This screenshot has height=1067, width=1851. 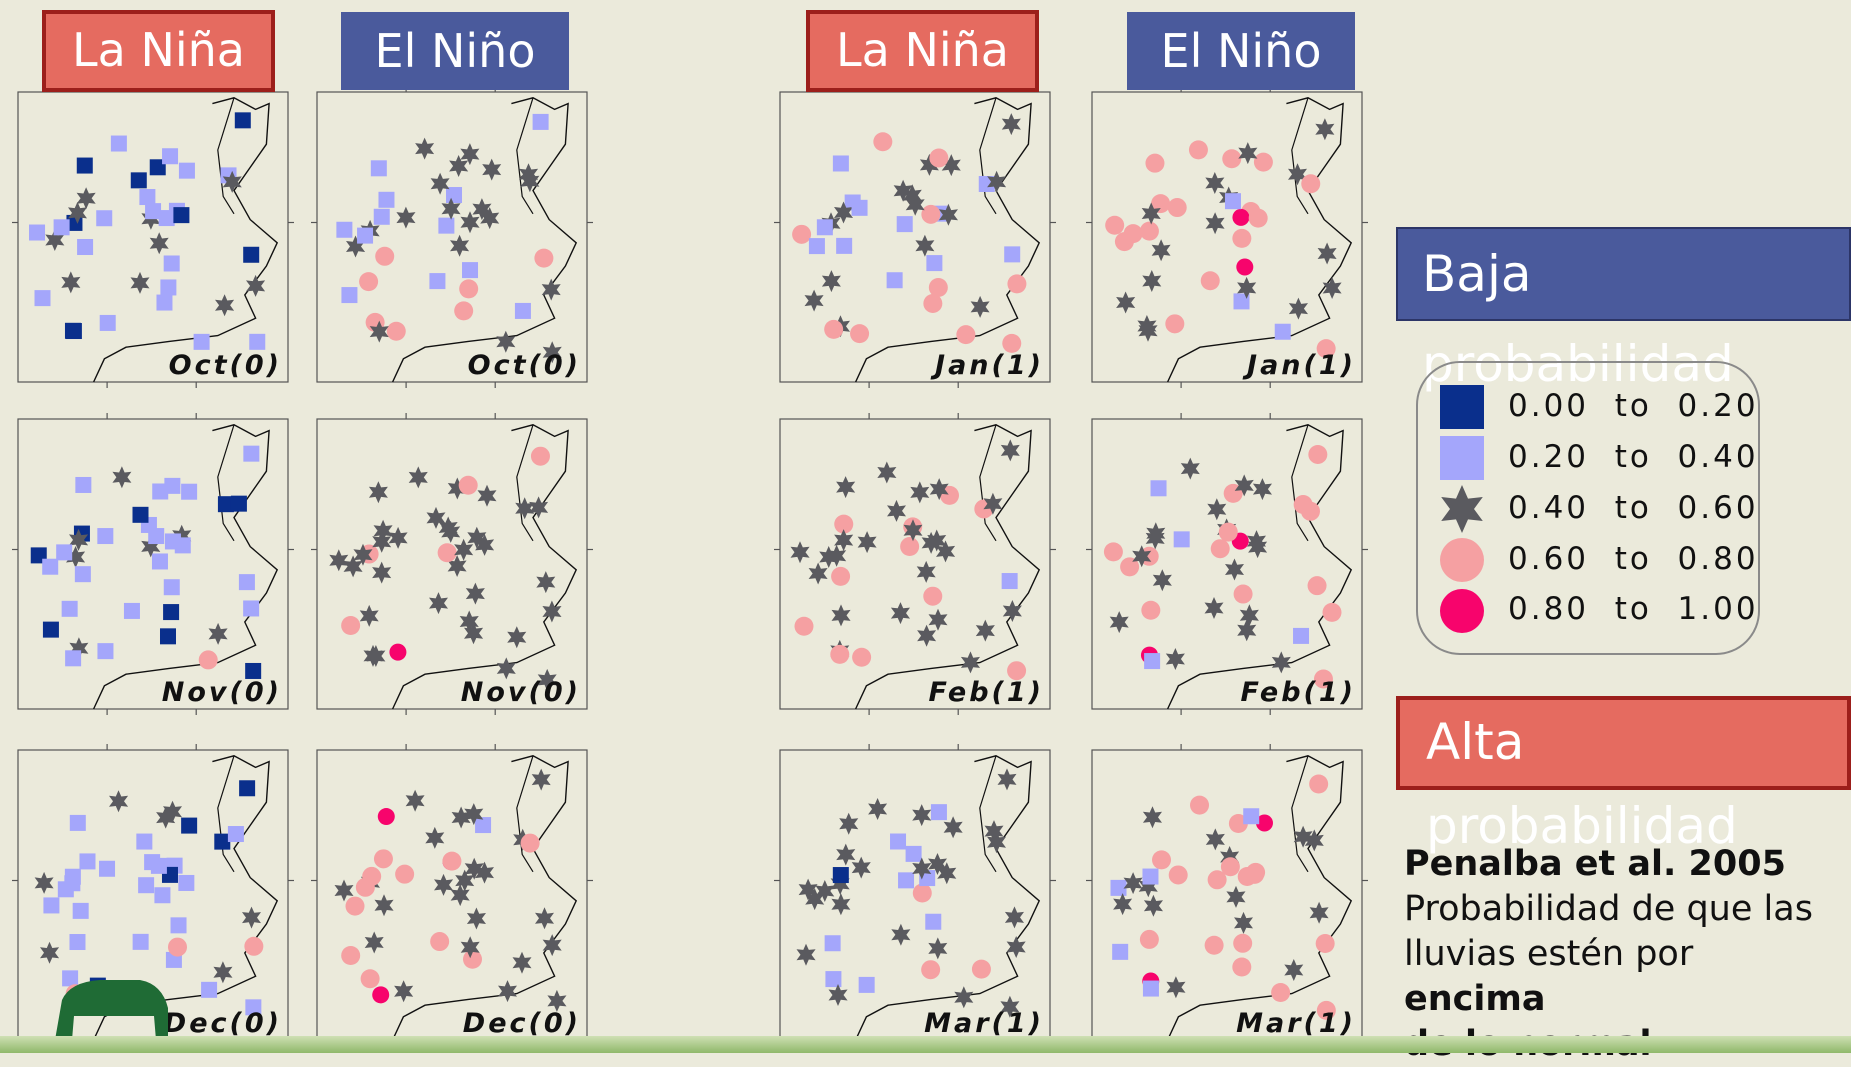 What do you see at coordinates (153, 564) in the screenshot?
I see `map-panel: Nov(0)` at bounding box center [153, 564].